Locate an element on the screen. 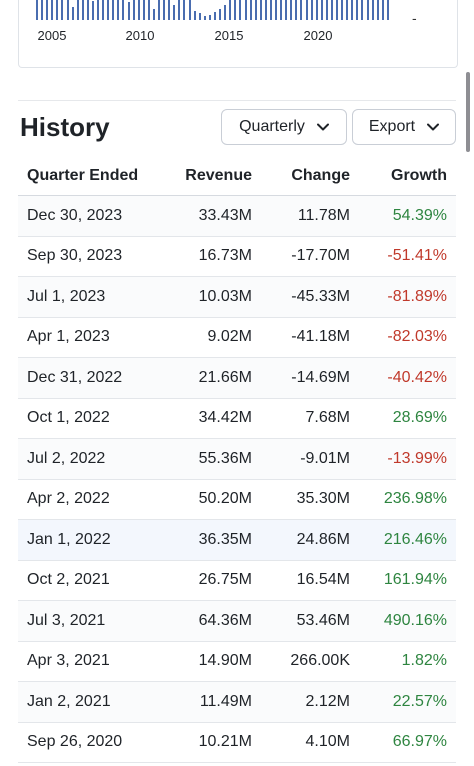  table-row: Jul 3, 2021 64.36M 53.46M 490.16% is located at coordinates (237, 621).